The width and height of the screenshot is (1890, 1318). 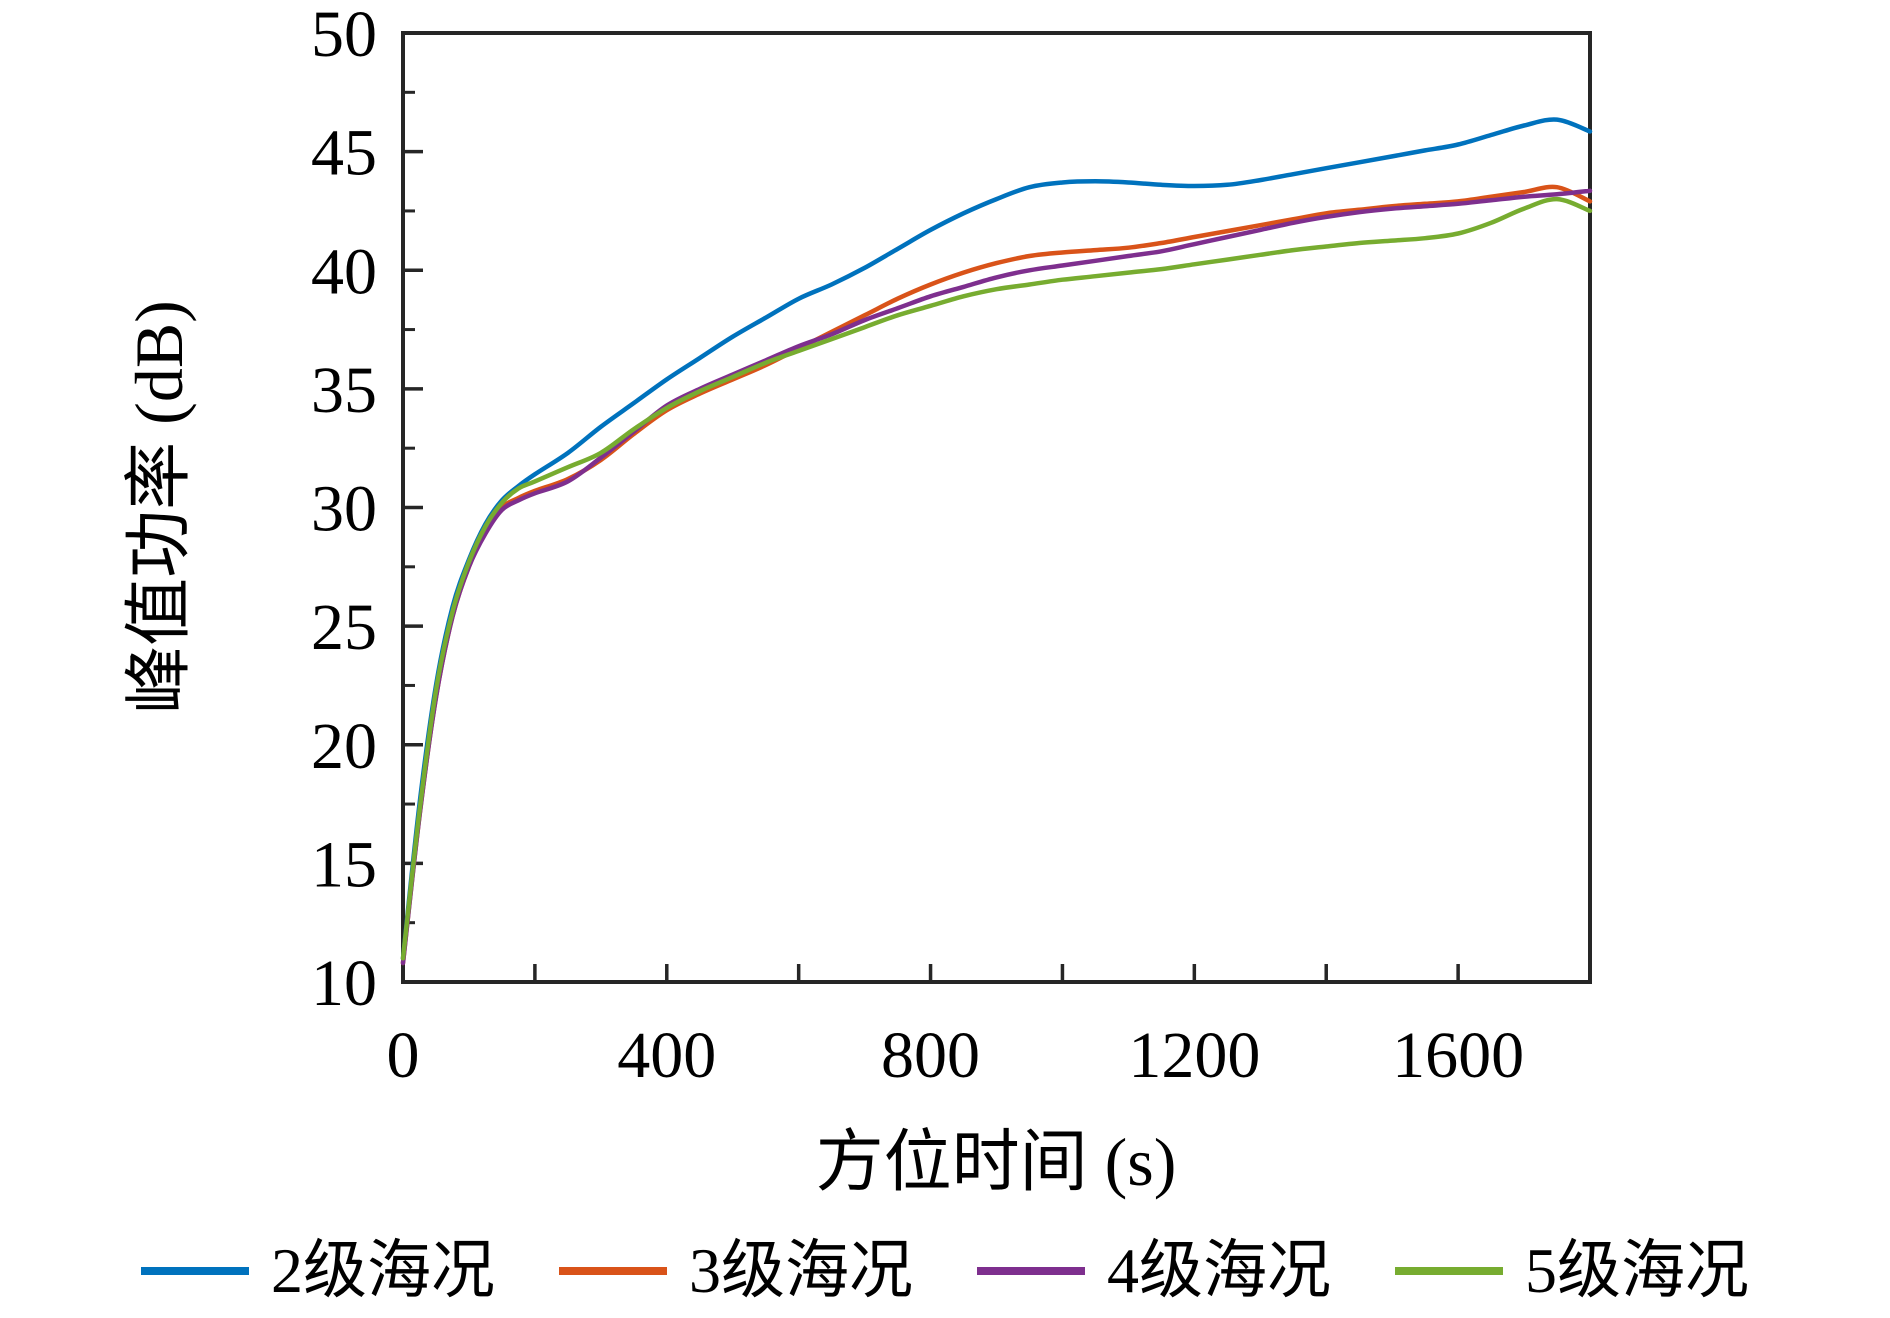 I want to click on y-tick-label: 15, so click(x=344, y=864).